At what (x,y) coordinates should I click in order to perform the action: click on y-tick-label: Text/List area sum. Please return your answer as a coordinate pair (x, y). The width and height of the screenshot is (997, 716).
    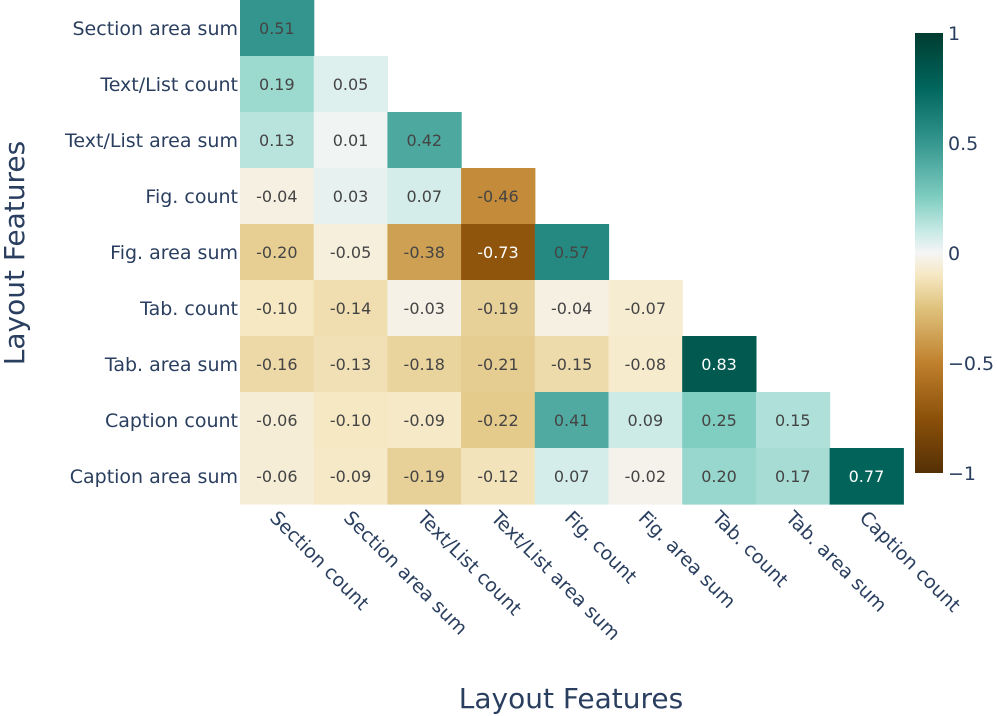
    Looking at the image, I should click on (151, 141).